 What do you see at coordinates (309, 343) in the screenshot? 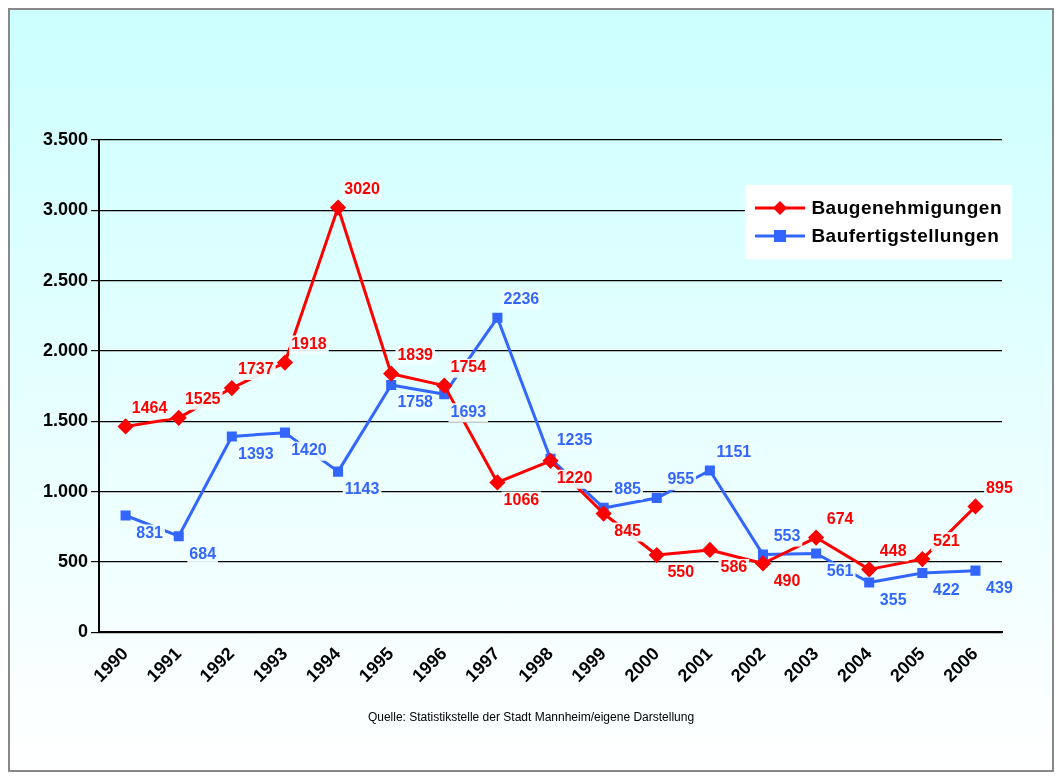
I see `data-label: 1918` at bounding box center [309, 343].